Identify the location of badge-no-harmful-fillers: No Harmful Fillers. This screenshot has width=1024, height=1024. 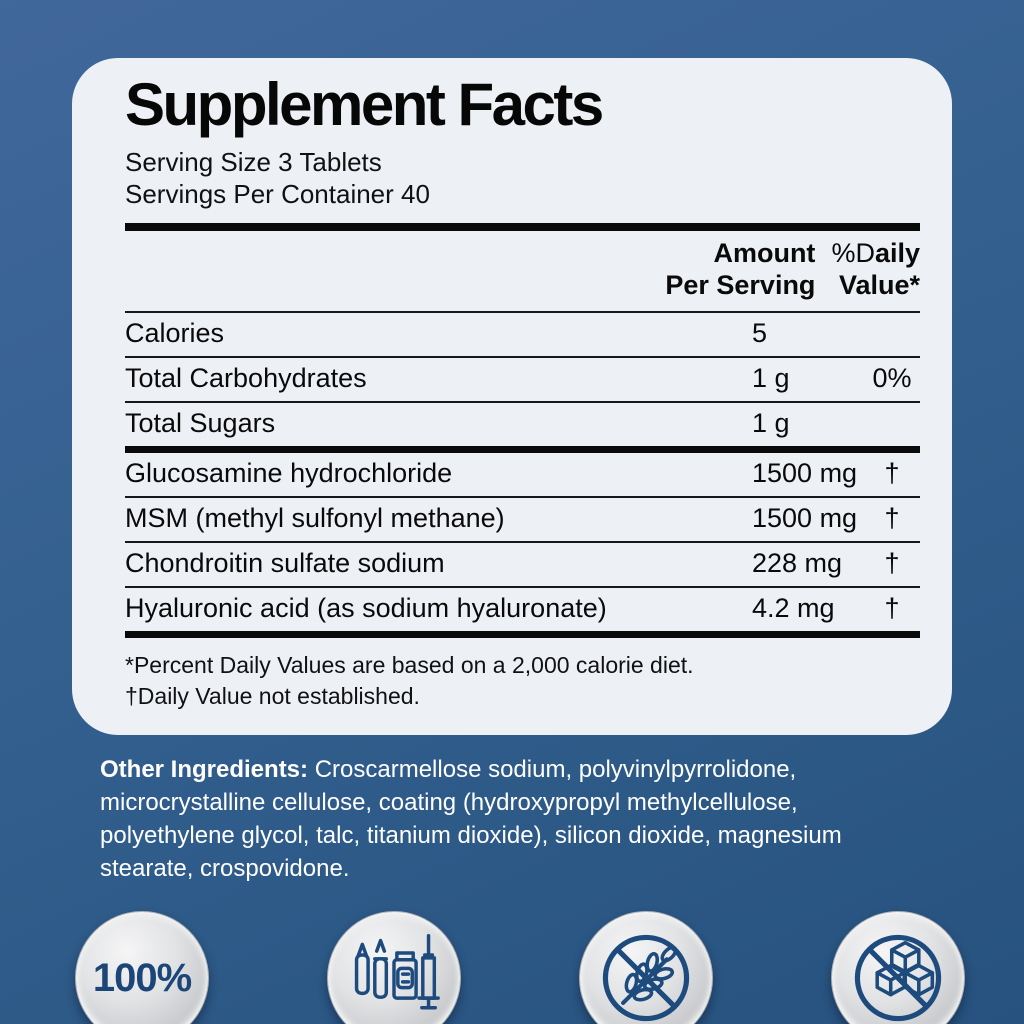
(394, 967).